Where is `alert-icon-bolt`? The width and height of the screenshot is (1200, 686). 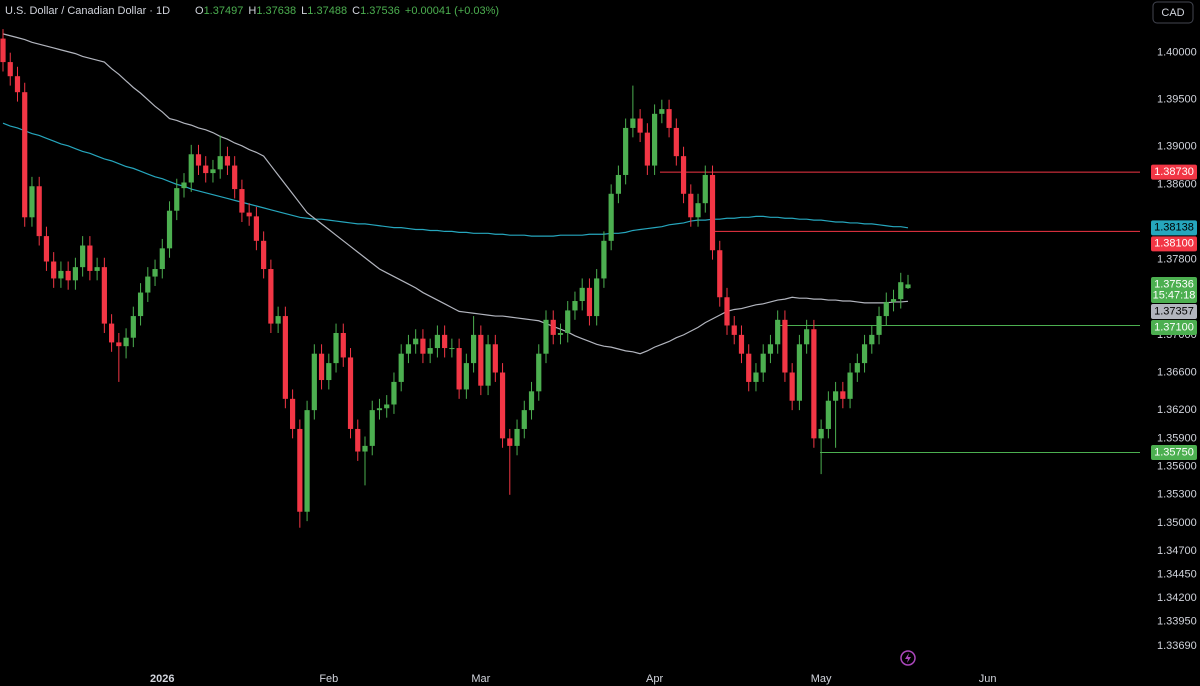
alert-icon-bolt is located at coordinates (908, 658).